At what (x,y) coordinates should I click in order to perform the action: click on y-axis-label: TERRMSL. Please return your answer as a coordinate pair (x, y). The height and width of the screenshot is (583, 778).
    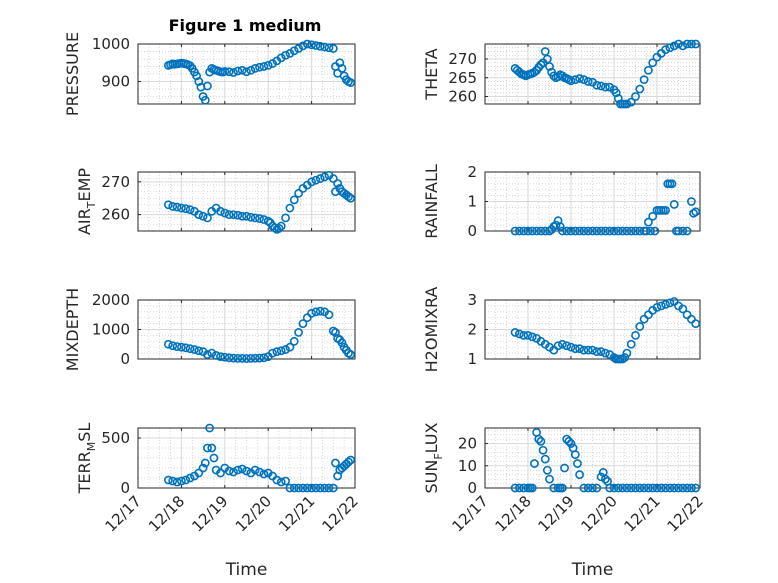
    Looking at the image, I should click on (86, 459).